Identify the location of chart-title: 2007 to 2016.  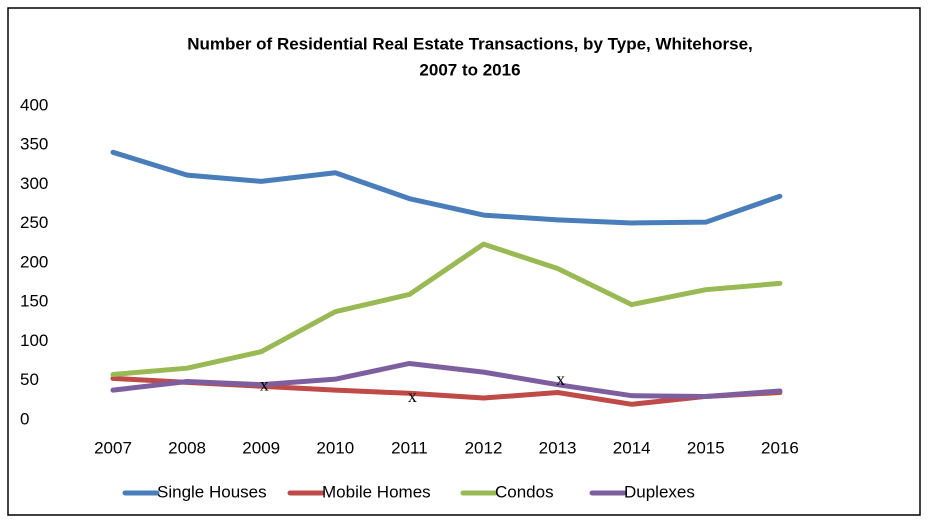
(469, 69).